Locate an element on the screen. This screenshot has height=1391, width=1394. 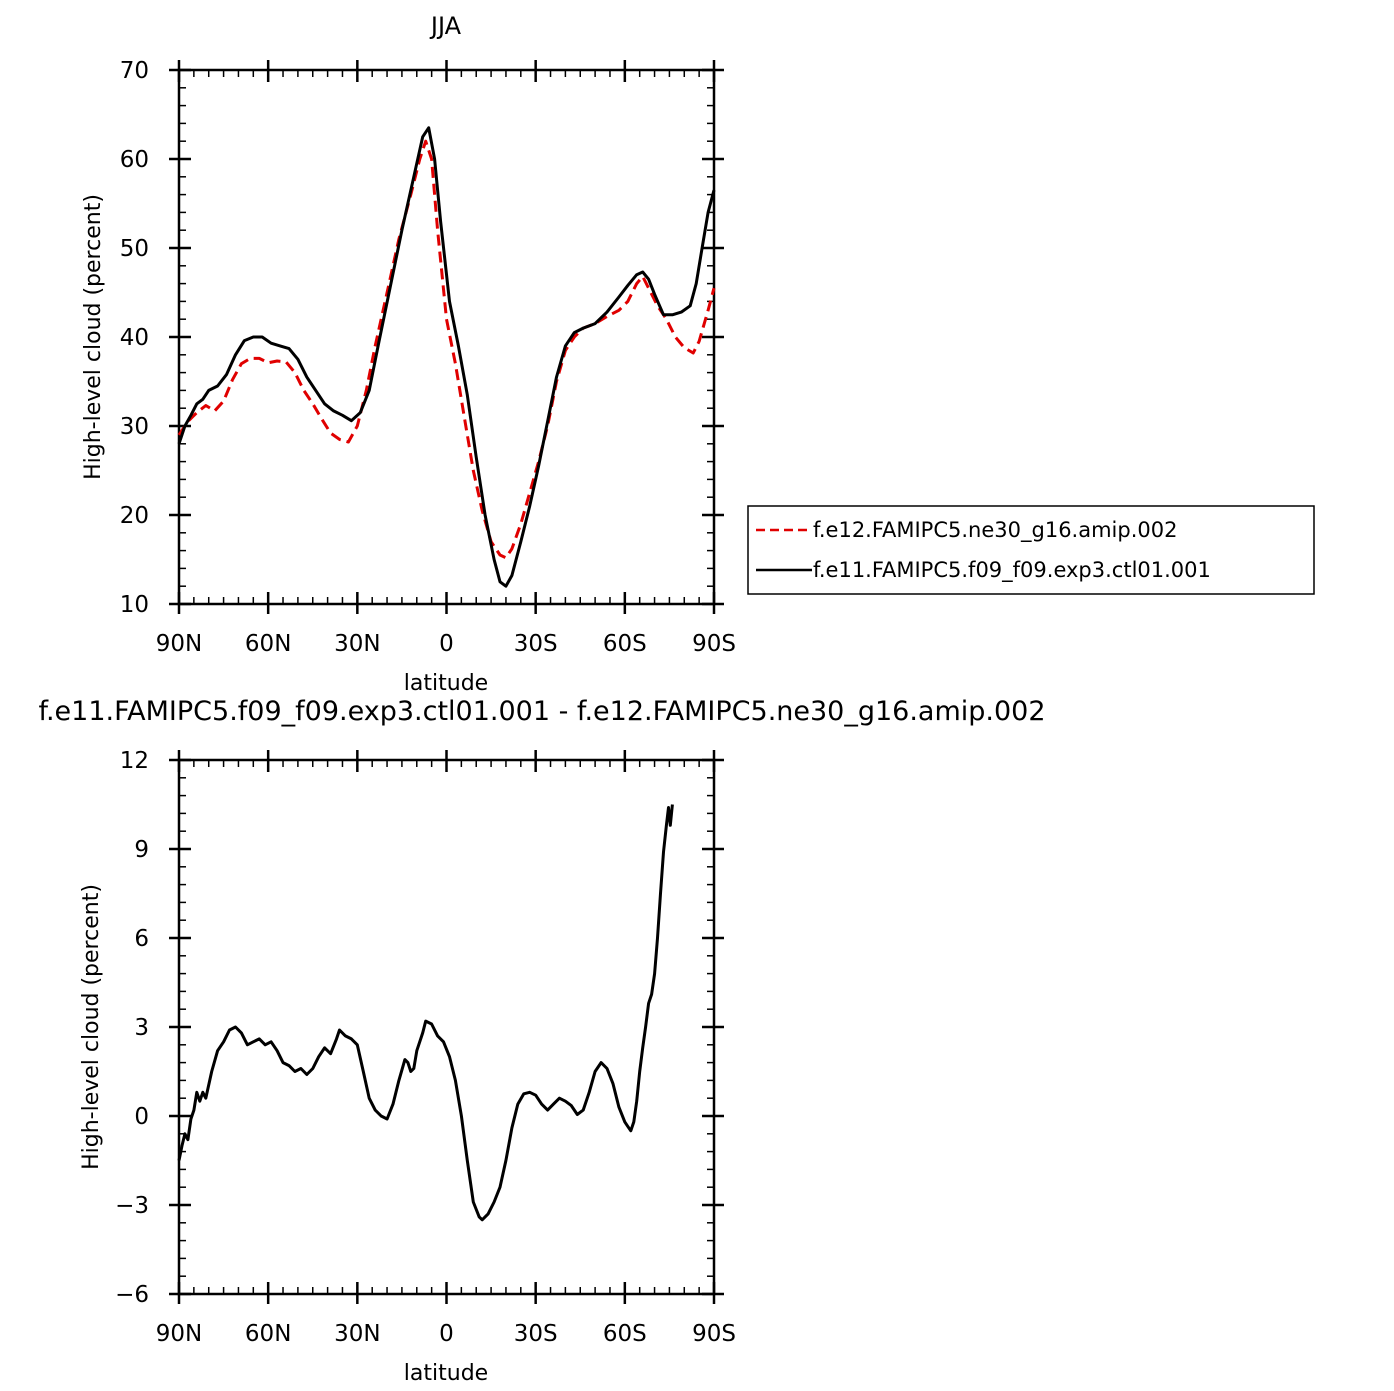
top-y-tick-label: 10 is located at coordinates (134, 605).